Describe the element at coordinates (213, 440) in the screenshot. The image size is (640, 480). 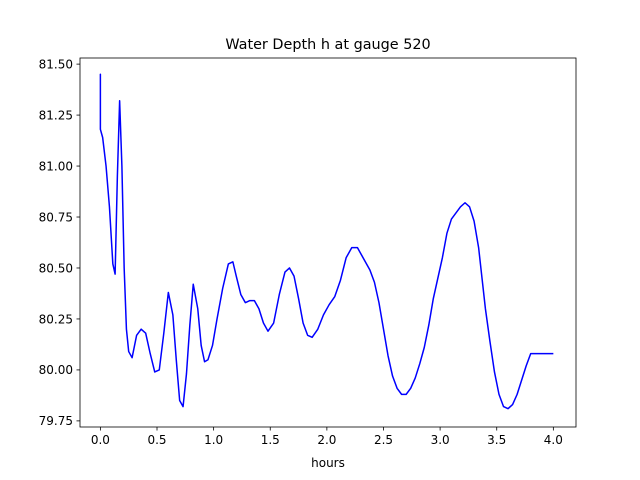
I see `x-tick-label: 1.0` at that location.